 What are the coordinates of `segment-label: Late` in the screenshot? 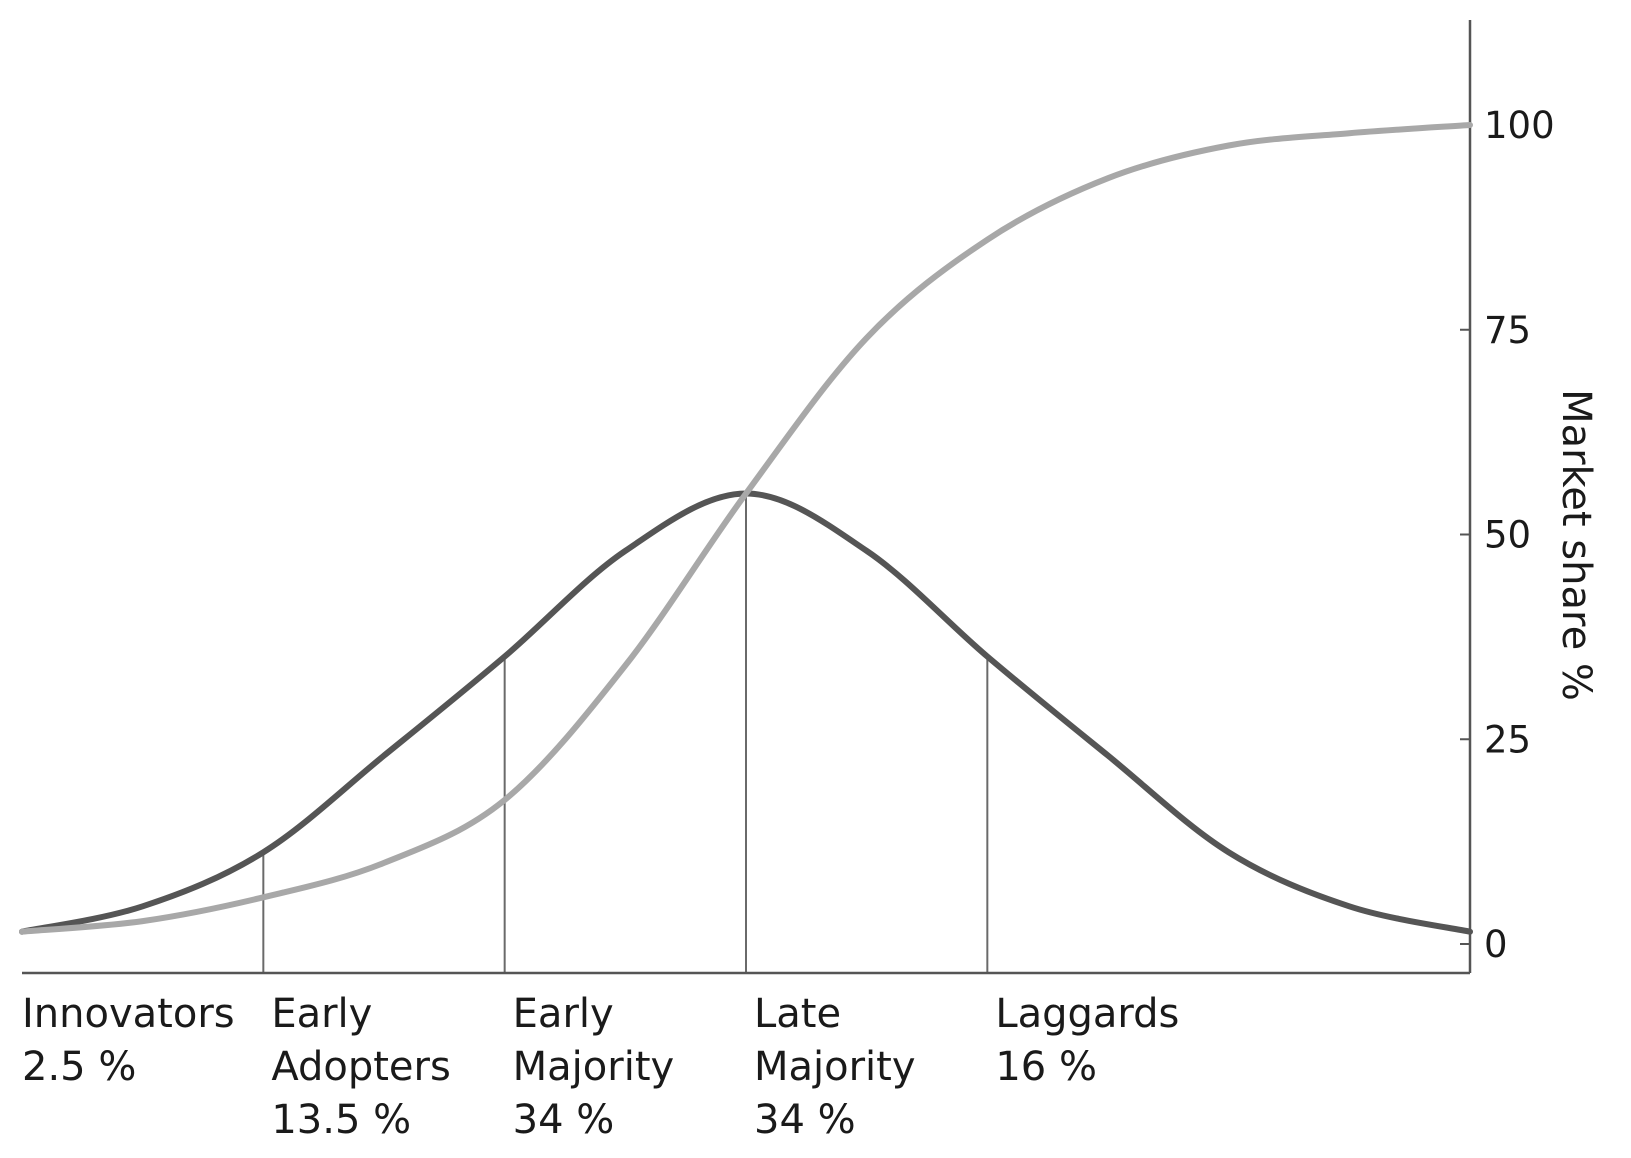 It's located at (797, 1014).